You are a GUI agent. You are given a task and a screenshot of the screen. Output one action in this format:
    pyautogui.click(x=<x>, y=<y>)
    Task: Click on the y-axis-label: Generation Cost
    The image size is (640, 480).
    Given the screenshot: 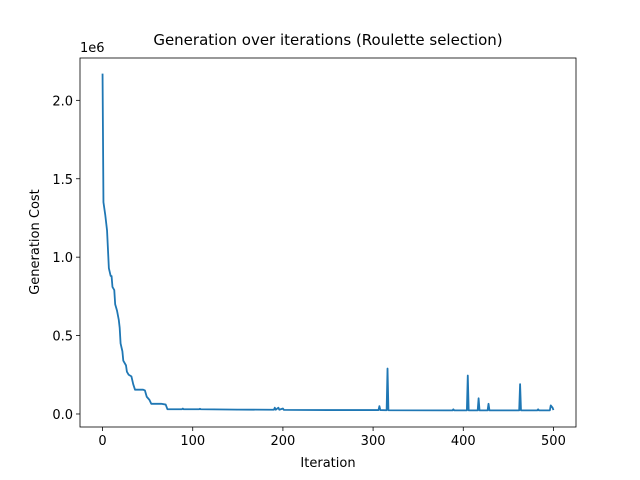 What is the action you would take?
    pyautogui.click(x=35, y=242)
    